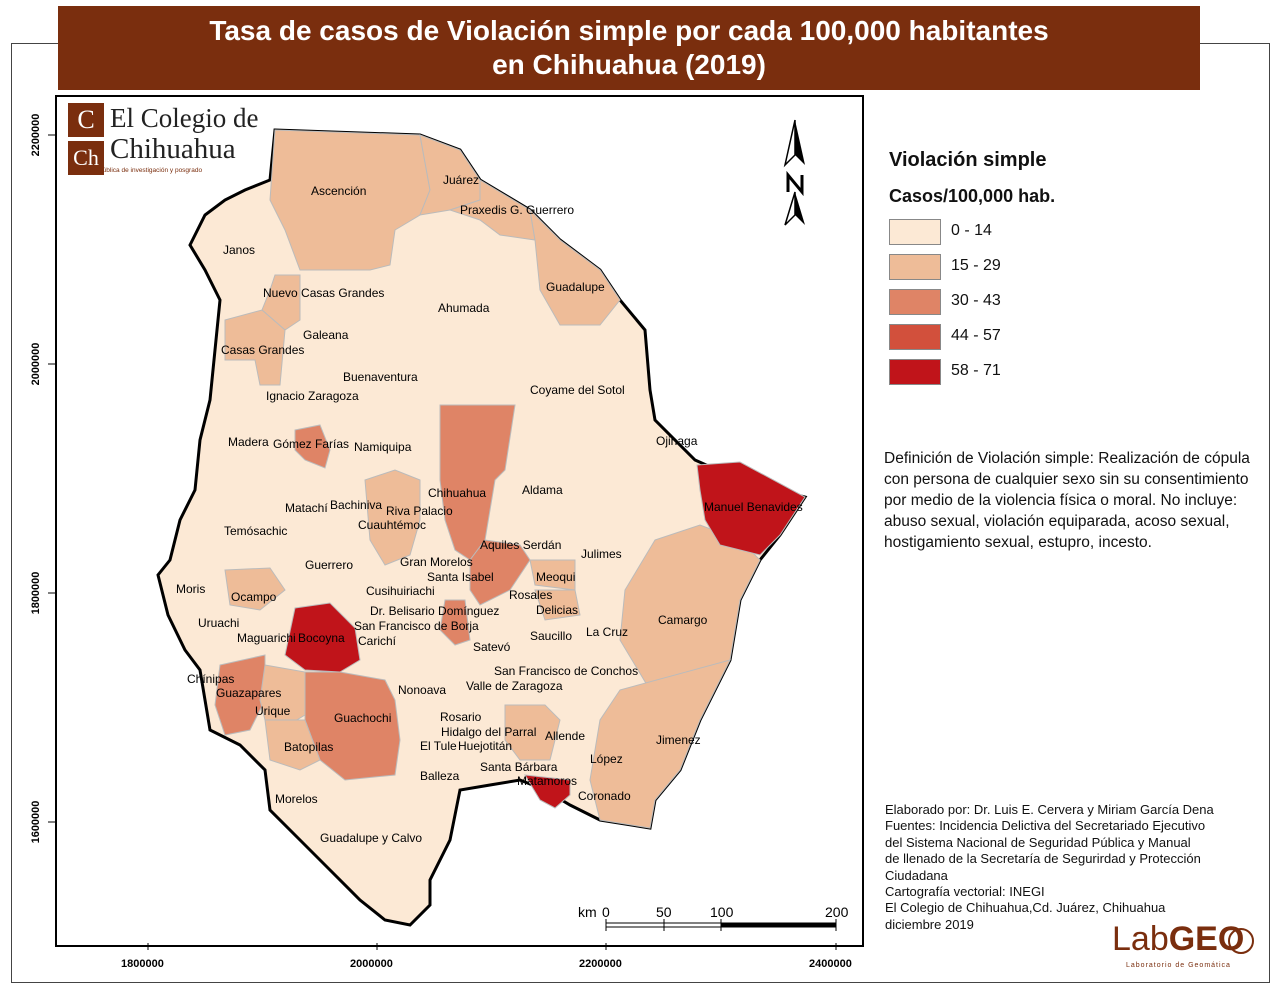 This screenshot has height=989, width=1280. Describe the element at coordinates (461, 717) in the screenshot. I see `municipality-label: Rosario` at that location.